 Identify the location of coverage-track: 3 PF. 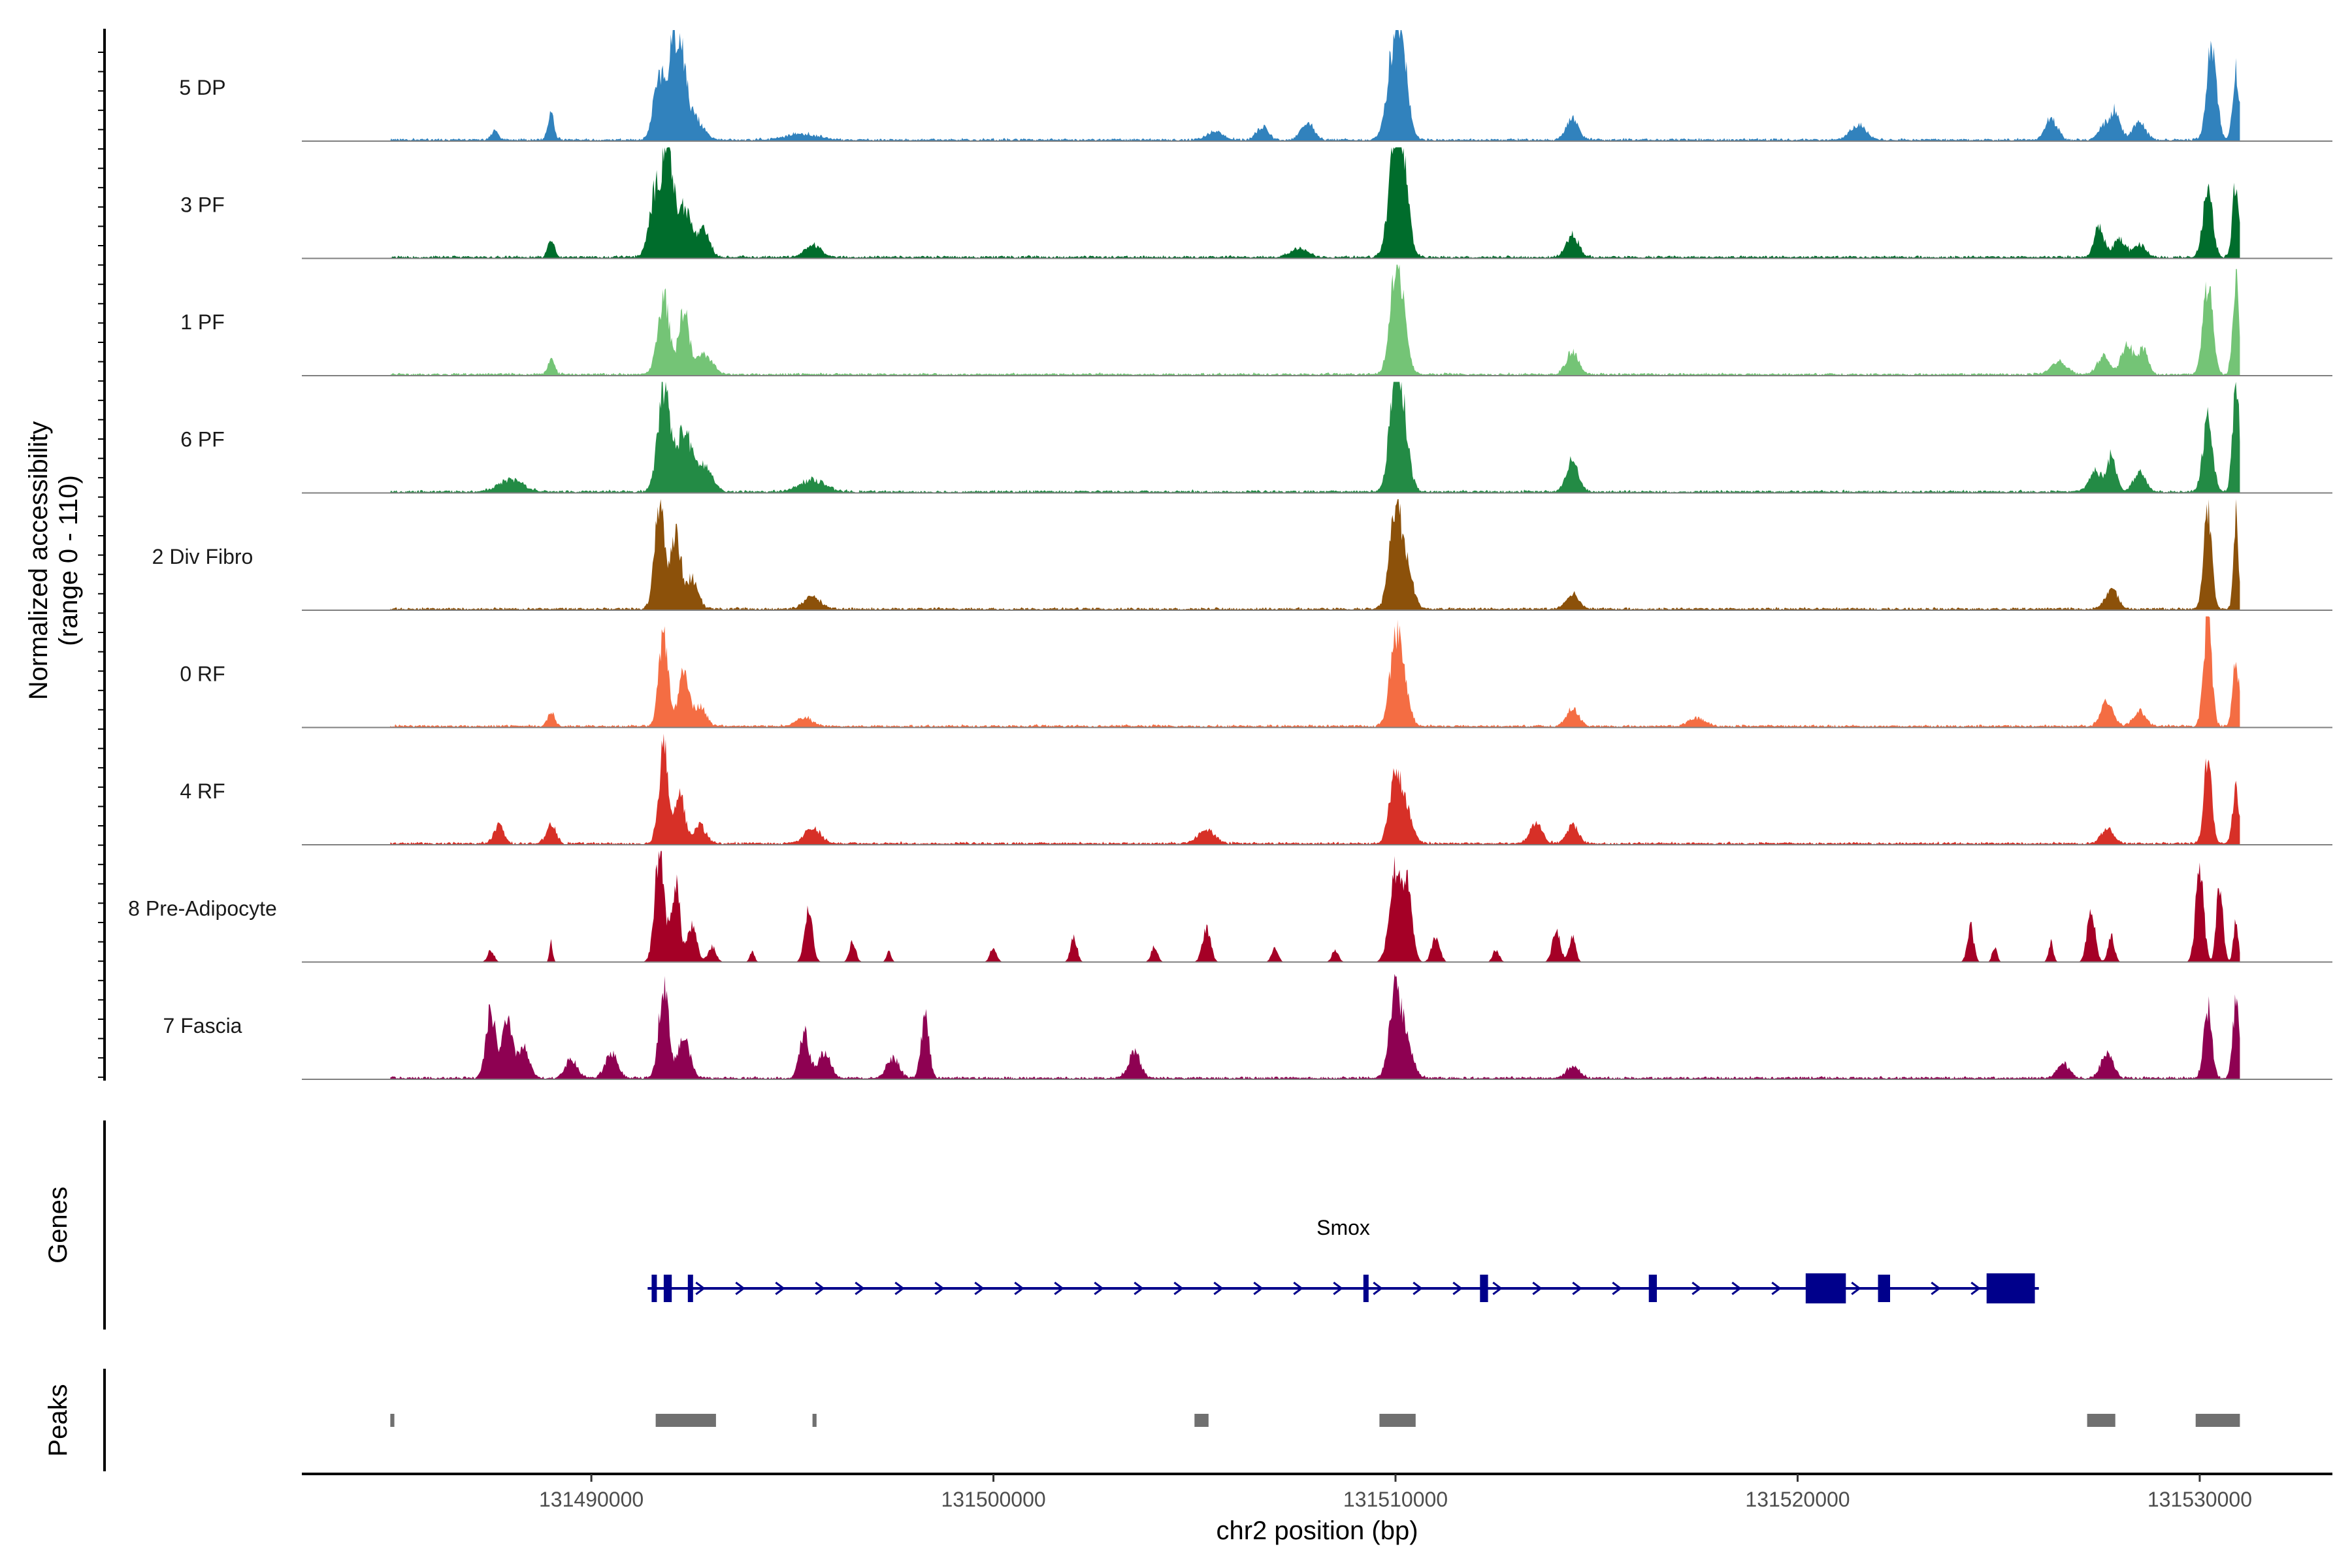
(1256, 203).